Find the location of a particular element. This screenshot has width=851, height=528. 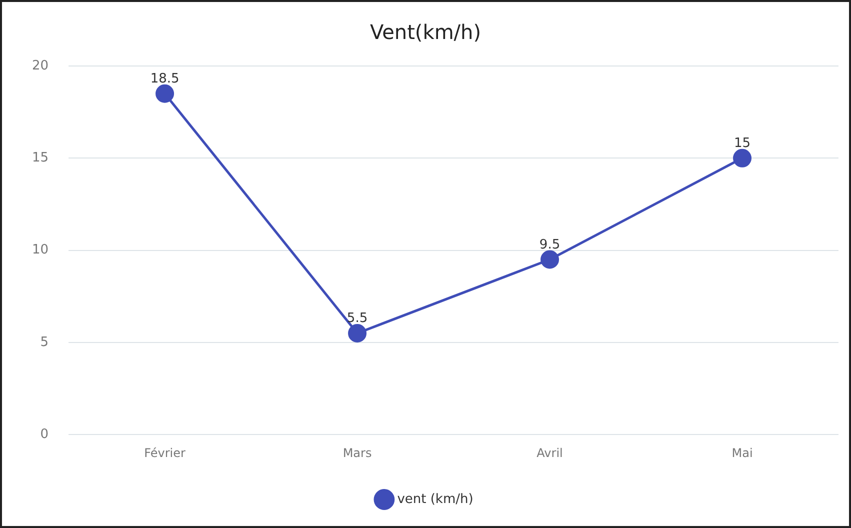

data-label: 9.5 is located at coordinates (549, 244).